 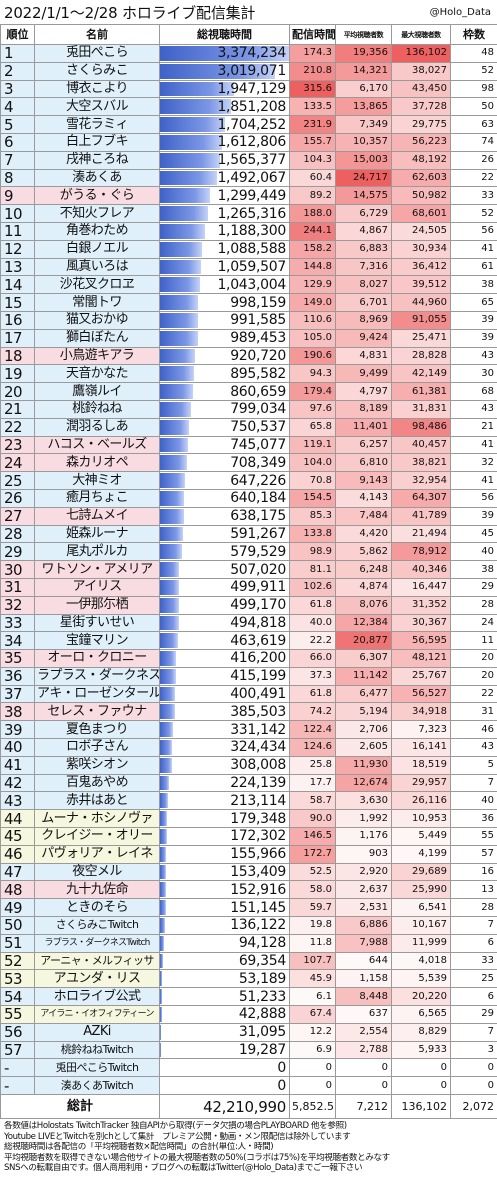 I want to click on rank-cell: 41, so click(x=17, y=765).